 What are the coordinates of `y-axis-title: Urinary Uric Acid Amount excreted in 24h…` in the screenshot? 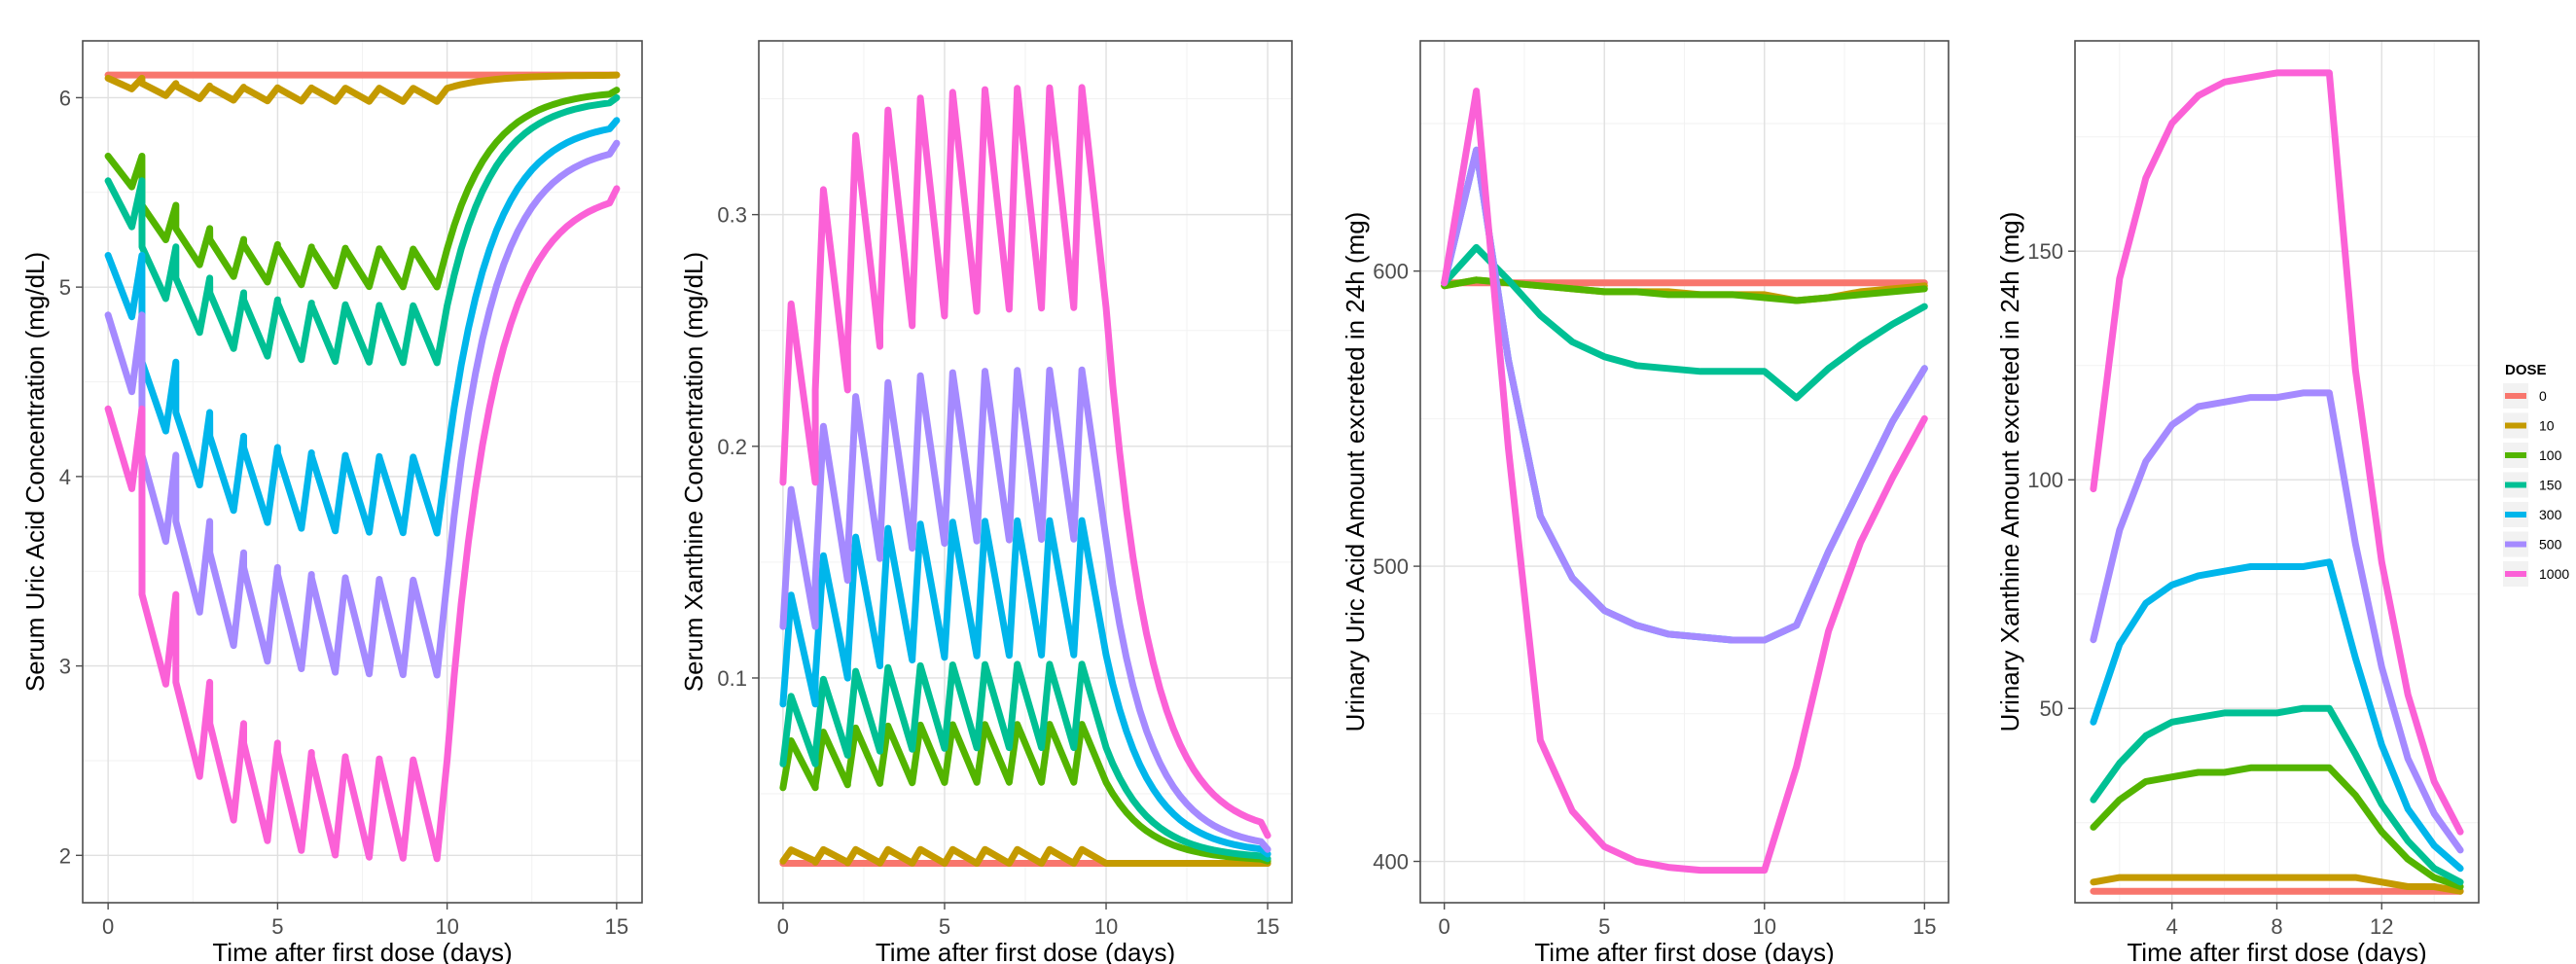 It's located at (1355, 472).